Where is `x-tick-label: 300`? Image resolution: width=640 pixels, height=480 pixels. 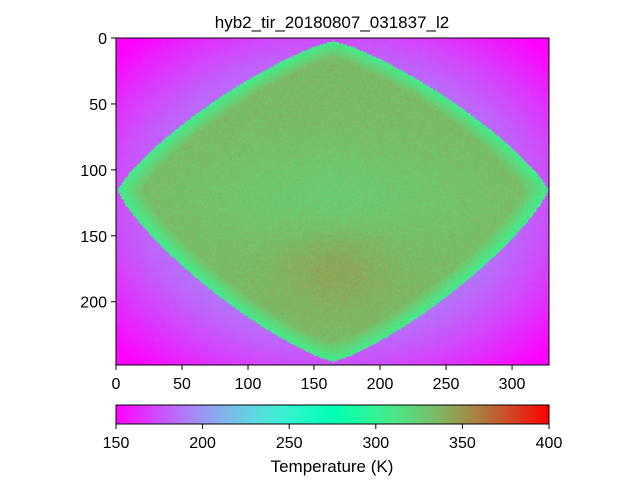 x-tick-label: 300 is located at coordinates (512, 384).